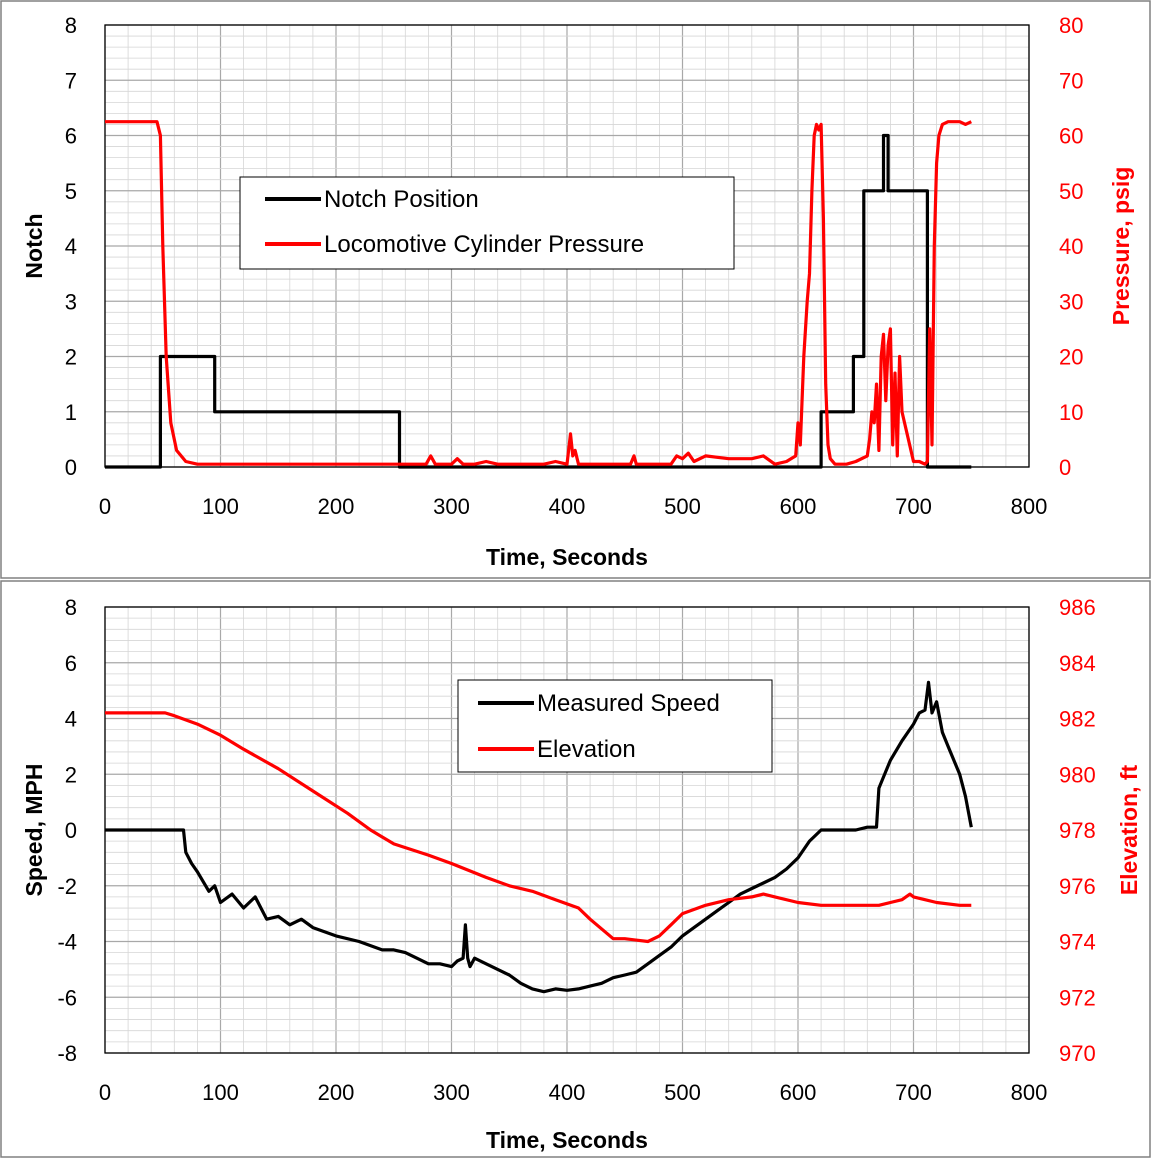 The height and width of the screenshot is (1158, 1151). Describe the element at coordinates (1077, 774) in the screenshot. I see `y2-tick-label: 980` at that location.